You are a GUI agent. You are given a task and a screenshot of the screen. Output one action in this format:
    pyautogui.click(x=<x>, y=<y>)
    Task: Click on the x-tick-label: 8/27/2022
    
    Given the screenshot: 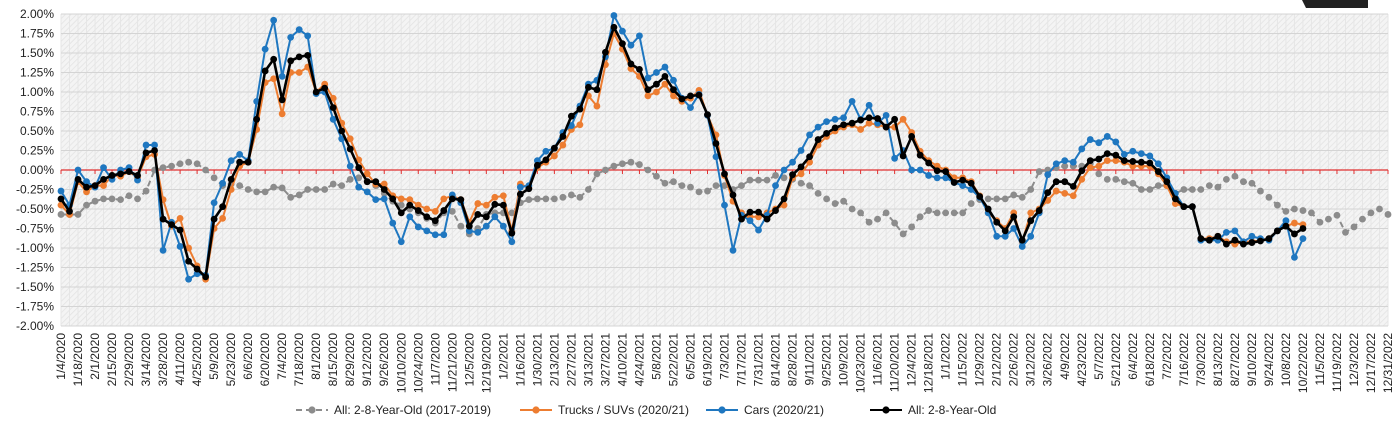 What is the action you would take?
    pyautogui.click(x=1235, y=360)
    